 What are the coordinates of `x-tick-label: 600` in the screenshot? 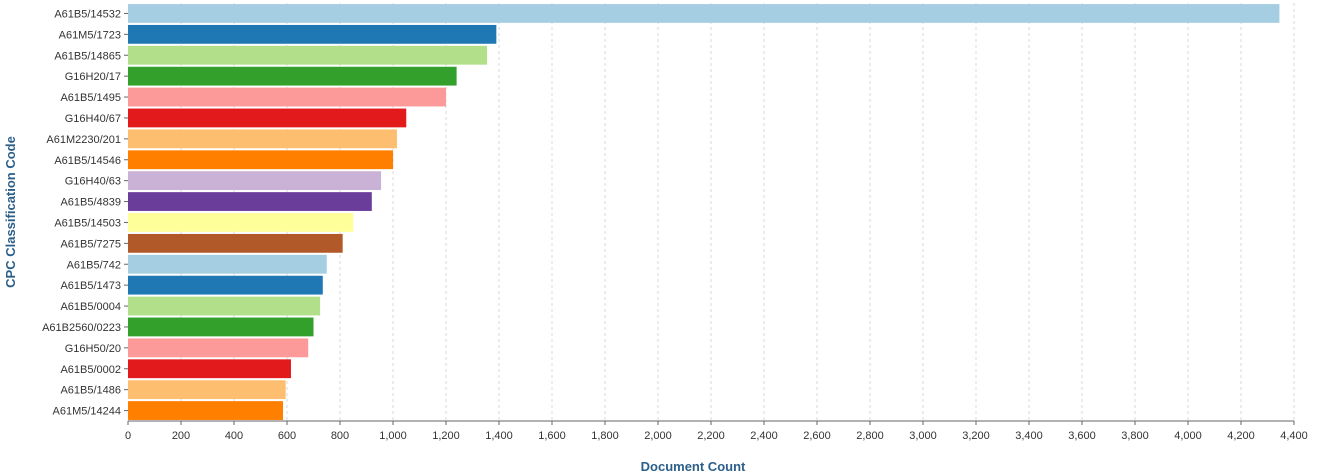 It's located at (287, 436).